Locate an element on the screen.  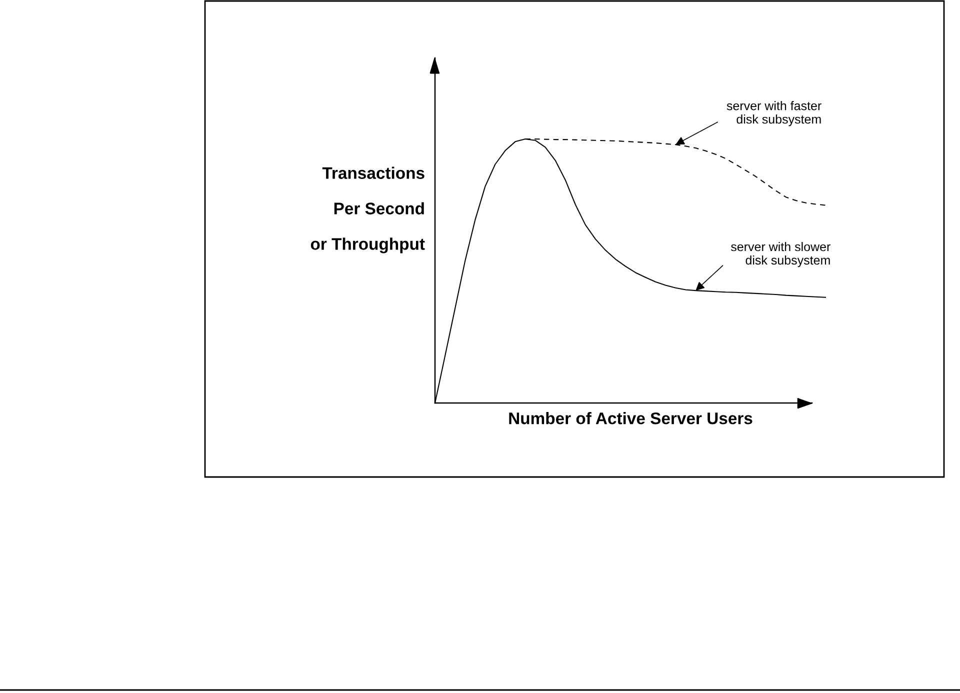
text: Transactions Per Second or Throughput is located at coordinates (367, 210).